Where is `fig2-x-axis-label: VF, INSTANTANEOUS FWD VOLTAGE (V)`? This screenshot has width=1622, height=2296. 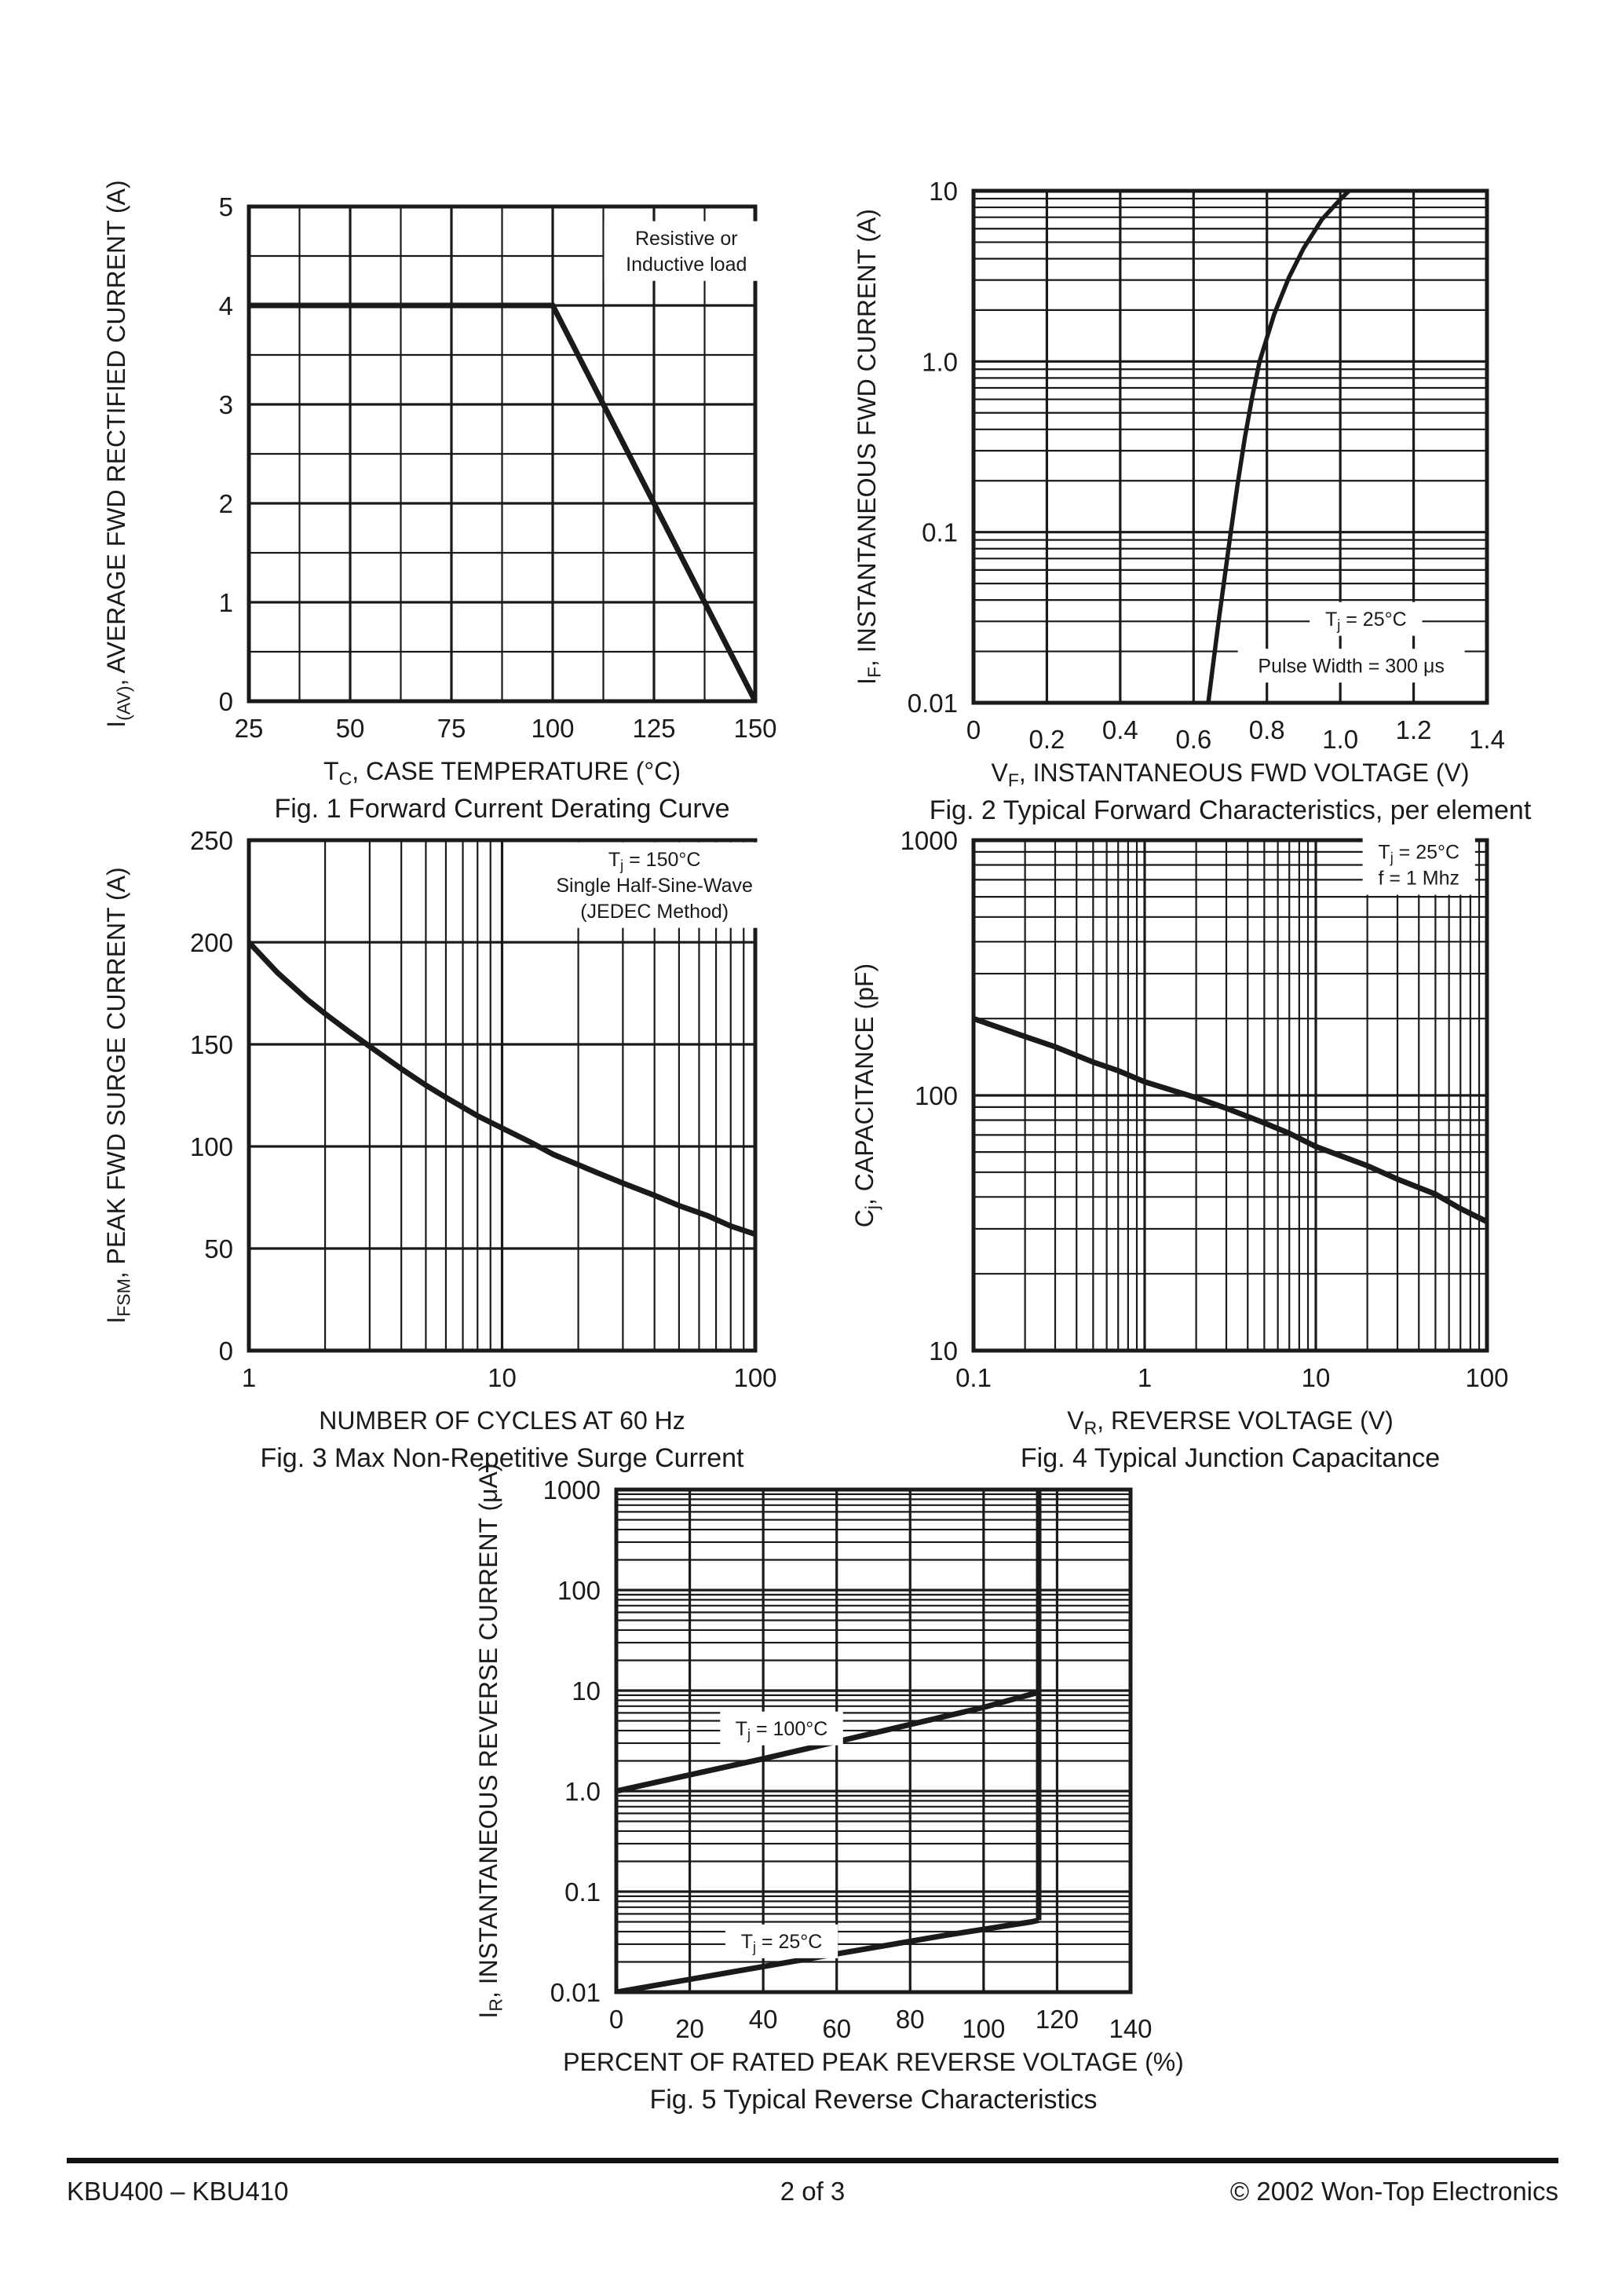 fig2-x-axis-label: VF, INSTANTANEOUS FWD VOLTAGE (V) is located at coordinates (1230, 775).